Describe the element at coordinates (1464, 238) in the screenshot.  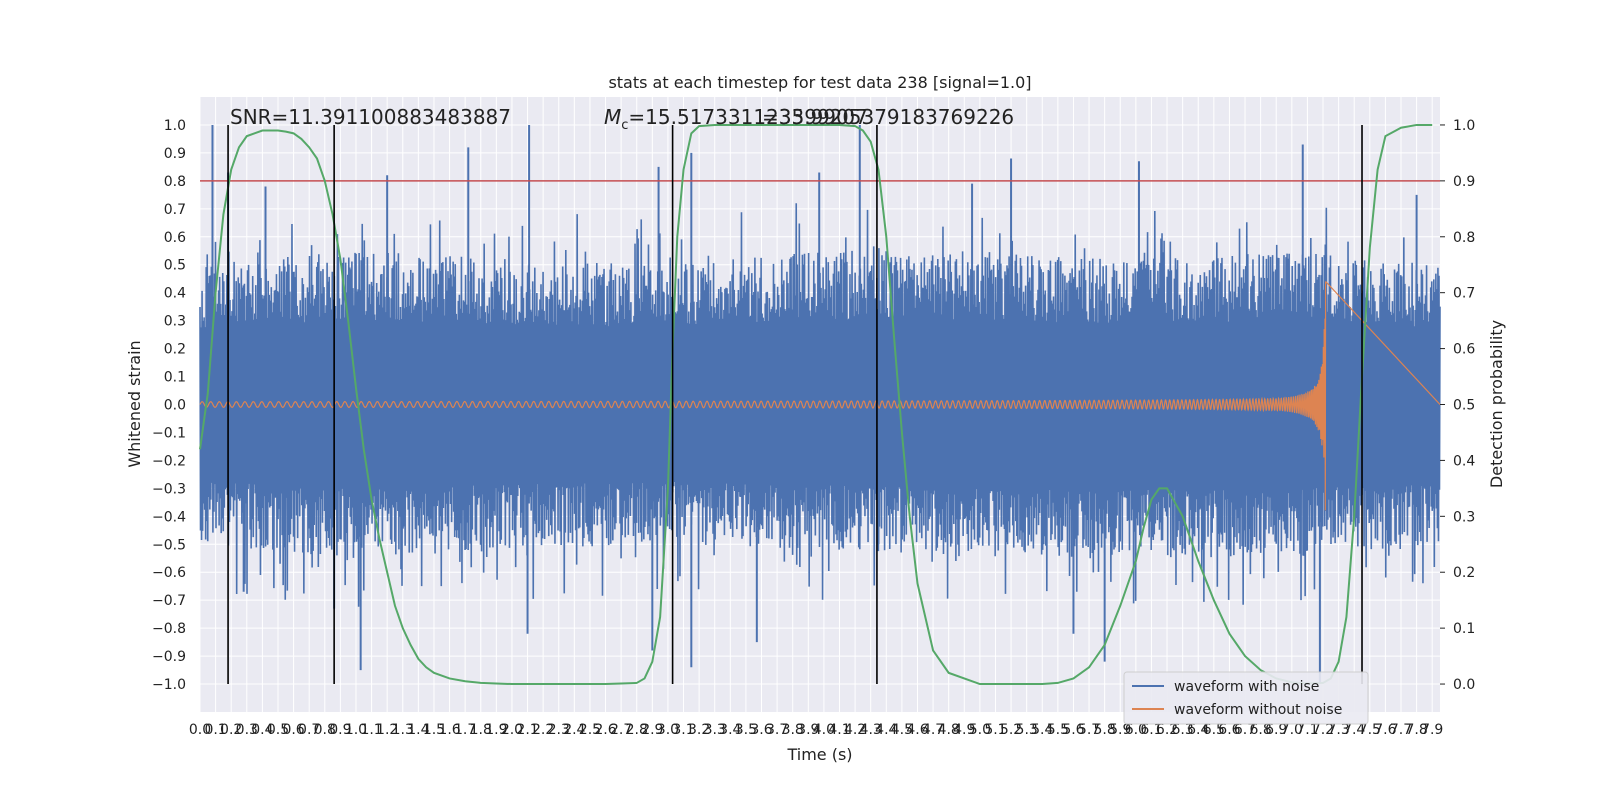
I see `y-tick-label-right: 0.8` at that location.